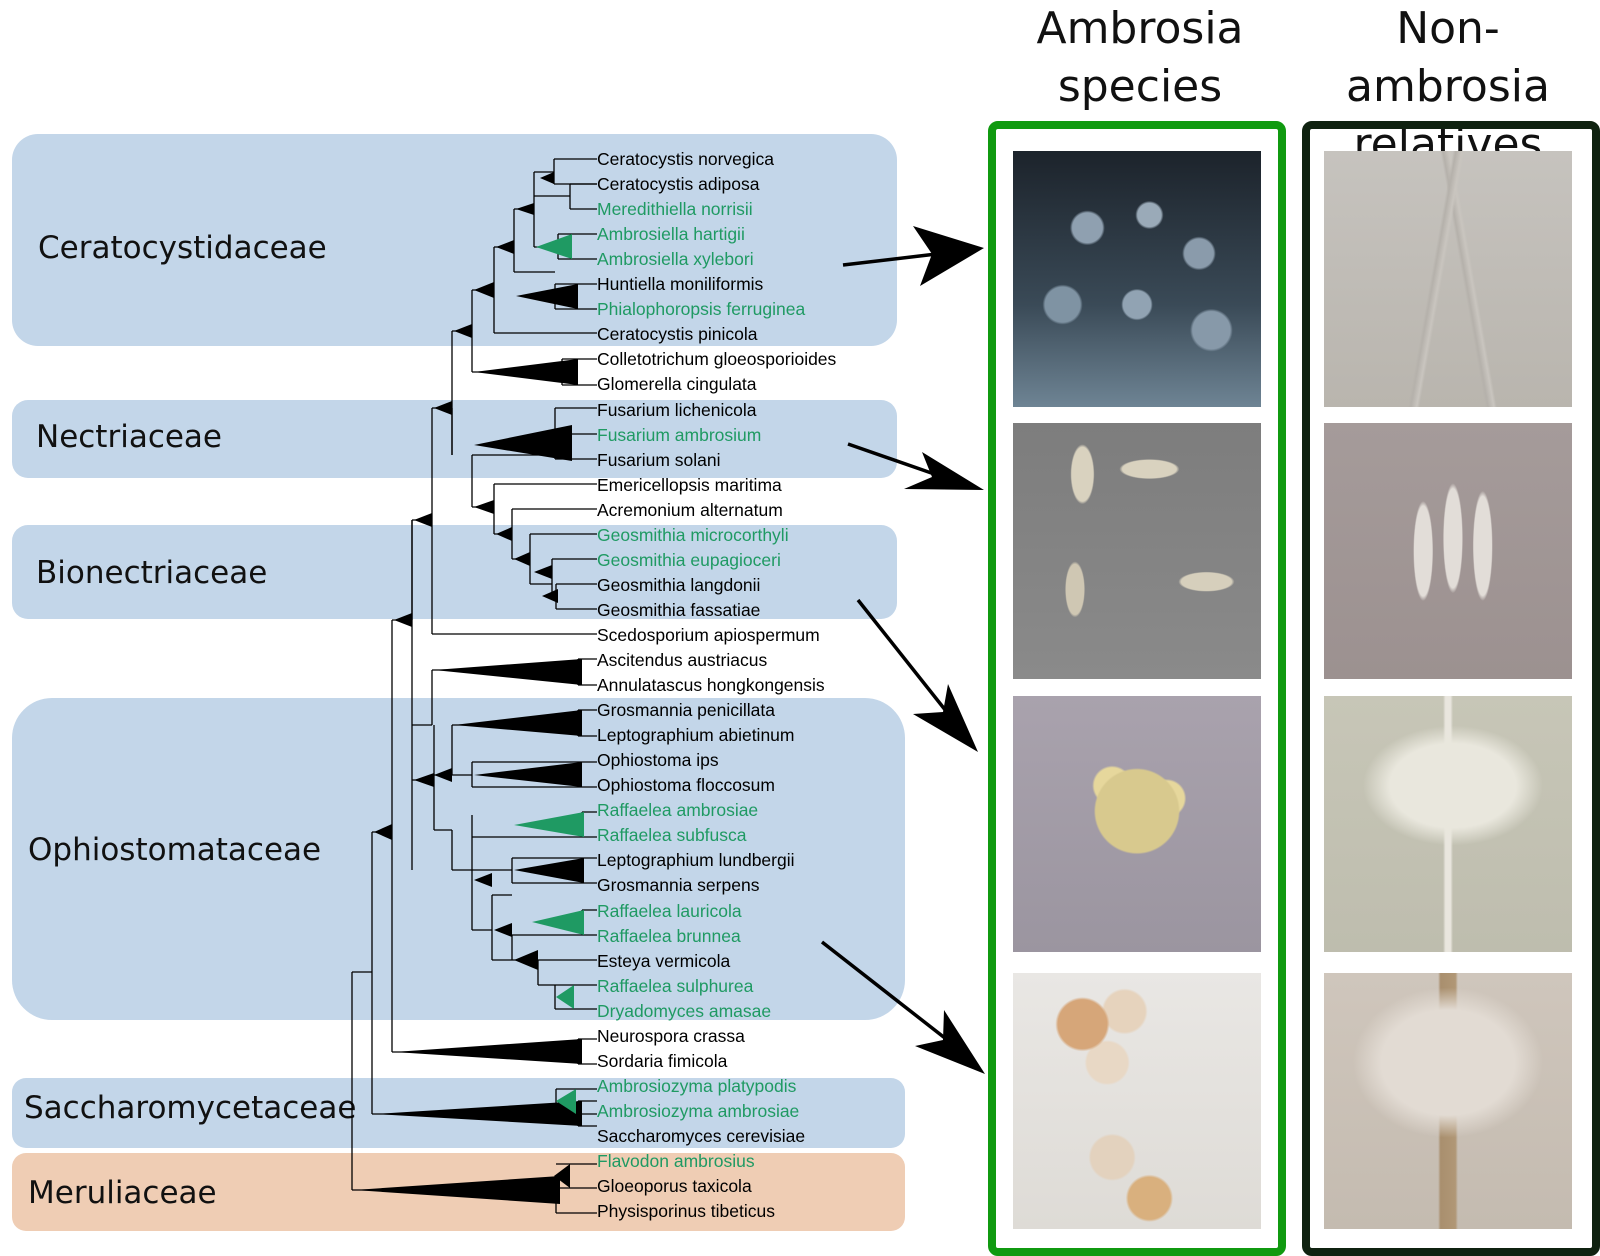 The image size is (1600, 1256). I want to click on clade-triangle-raffaelea-ambrosiae, so click(549, 824).